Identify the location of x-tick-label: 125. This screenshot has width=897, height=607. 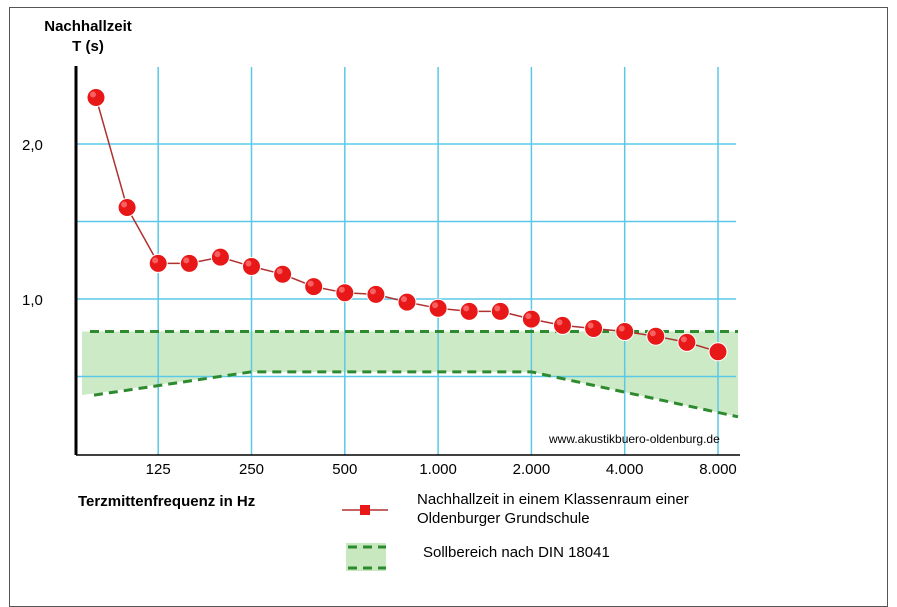
(158, 469).